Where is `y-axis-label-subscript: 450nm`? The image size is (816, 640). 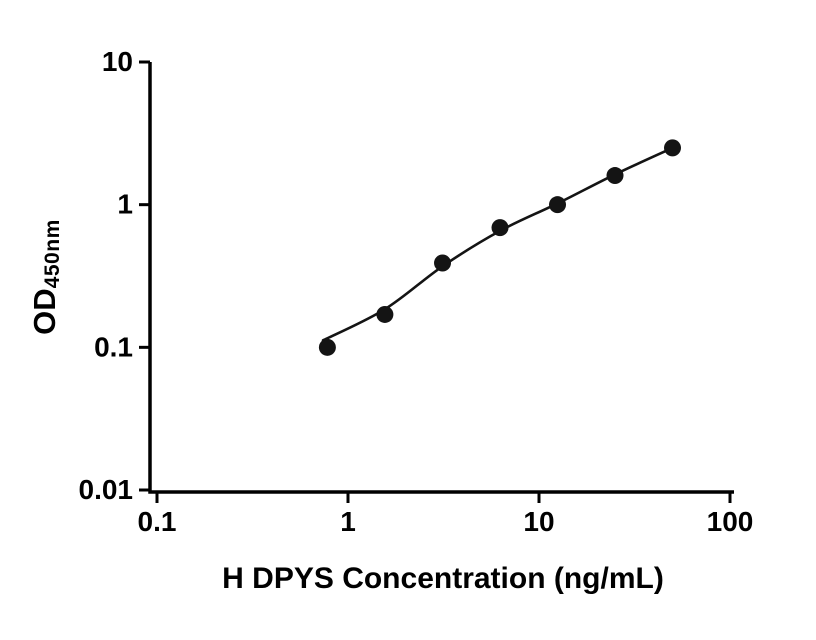 y-axis-label-subscript: 450nm is located at coordinates (52, 254).